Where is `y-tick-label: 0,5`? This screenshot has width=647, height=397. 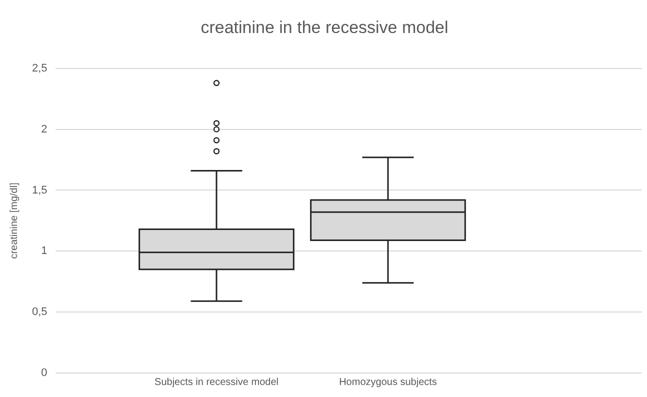
y-tick-label: 0,5 is located at coordinates (40, 312).